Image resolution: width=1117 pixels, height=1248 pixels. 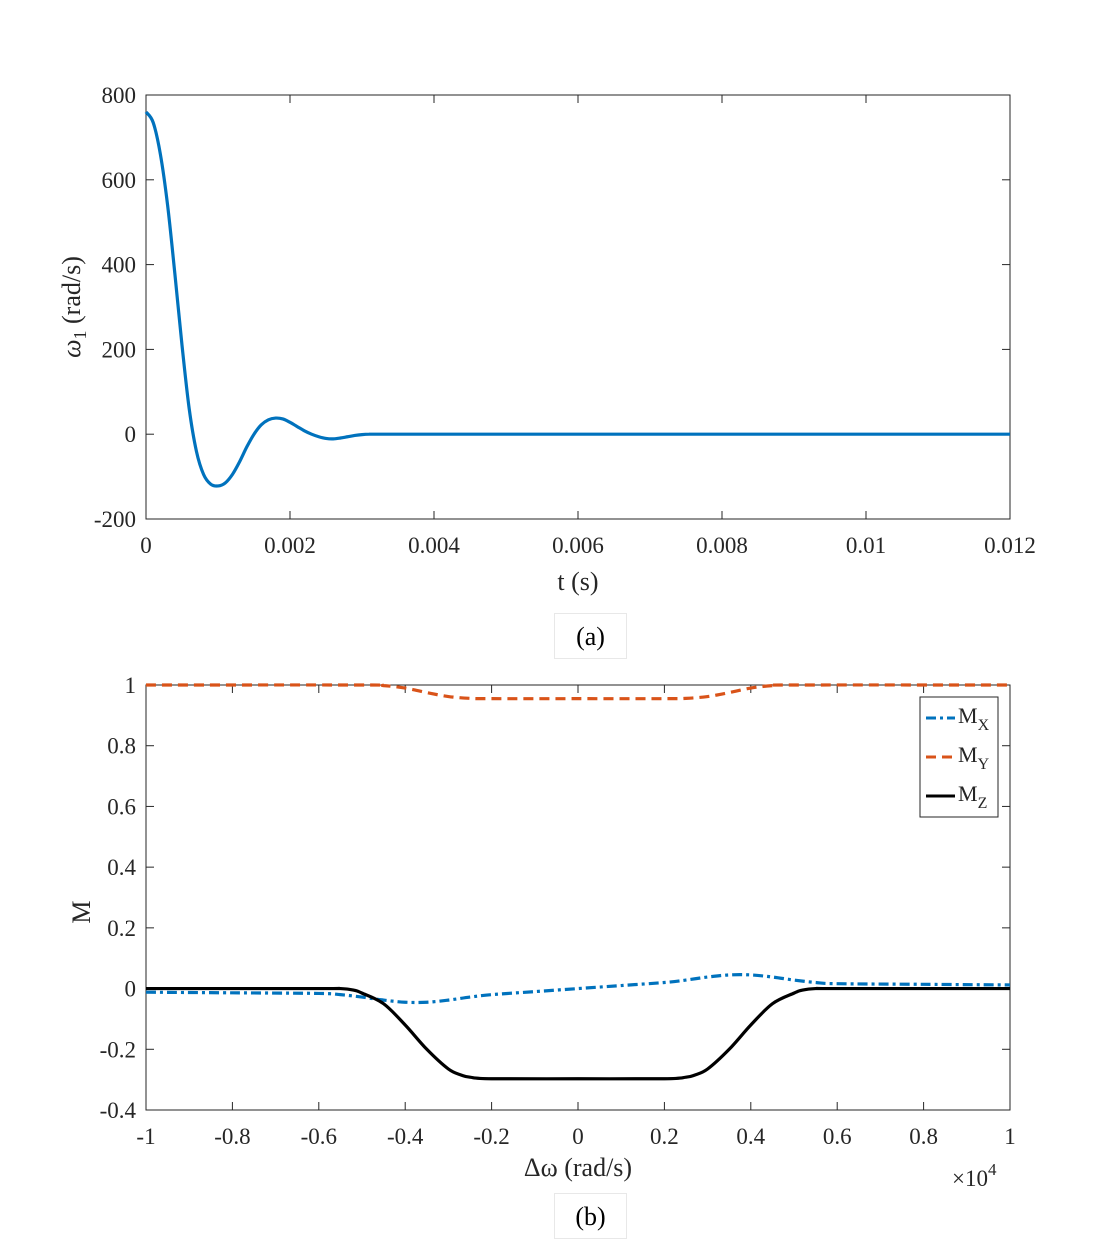 What do you see at coordinates (578, 1136) in the screenshot?
I see `b-x-tick-label: 0` at bounding box center [578, 1136].